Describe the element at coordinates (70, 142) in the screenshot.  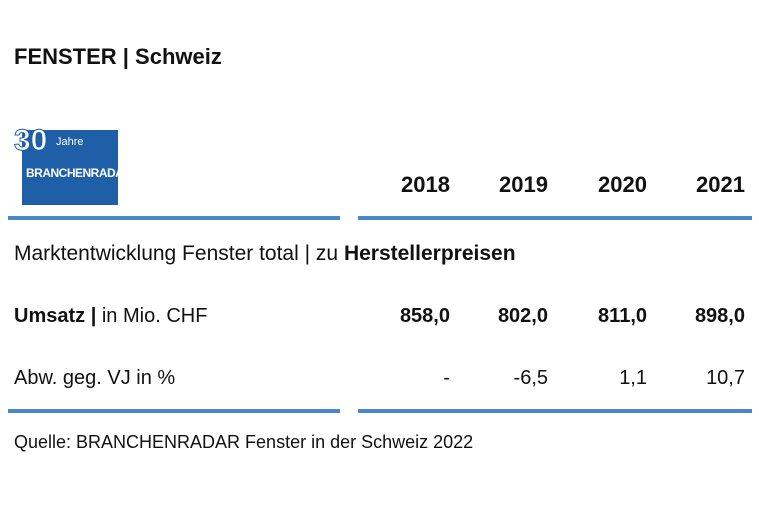
I see `logo-suffix: Jahre` at that location.